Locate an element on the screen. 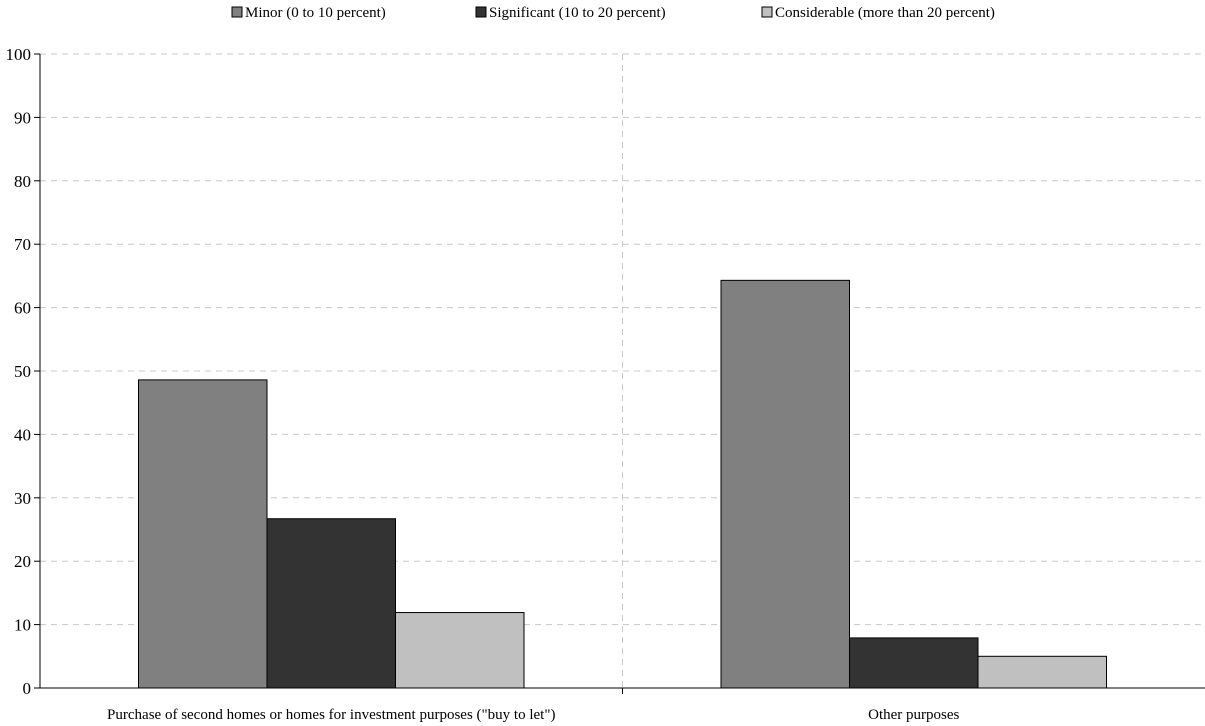 Image resolution: width=1205 pixels, height=726 pixels. legend-label: Considerable (more than 20 percent) is located at coordinates (885, 13).